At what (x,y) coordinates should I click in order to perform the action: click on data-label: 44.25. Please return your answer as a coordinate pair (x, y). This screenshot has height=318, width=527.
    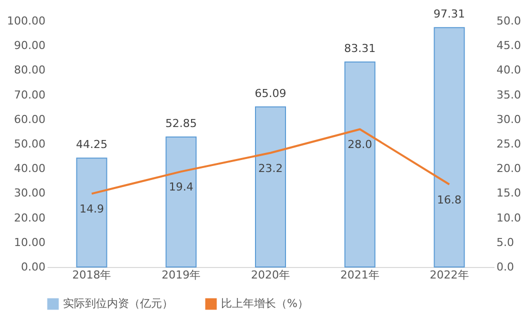
    Looking at the image, I should click on (92, 145).